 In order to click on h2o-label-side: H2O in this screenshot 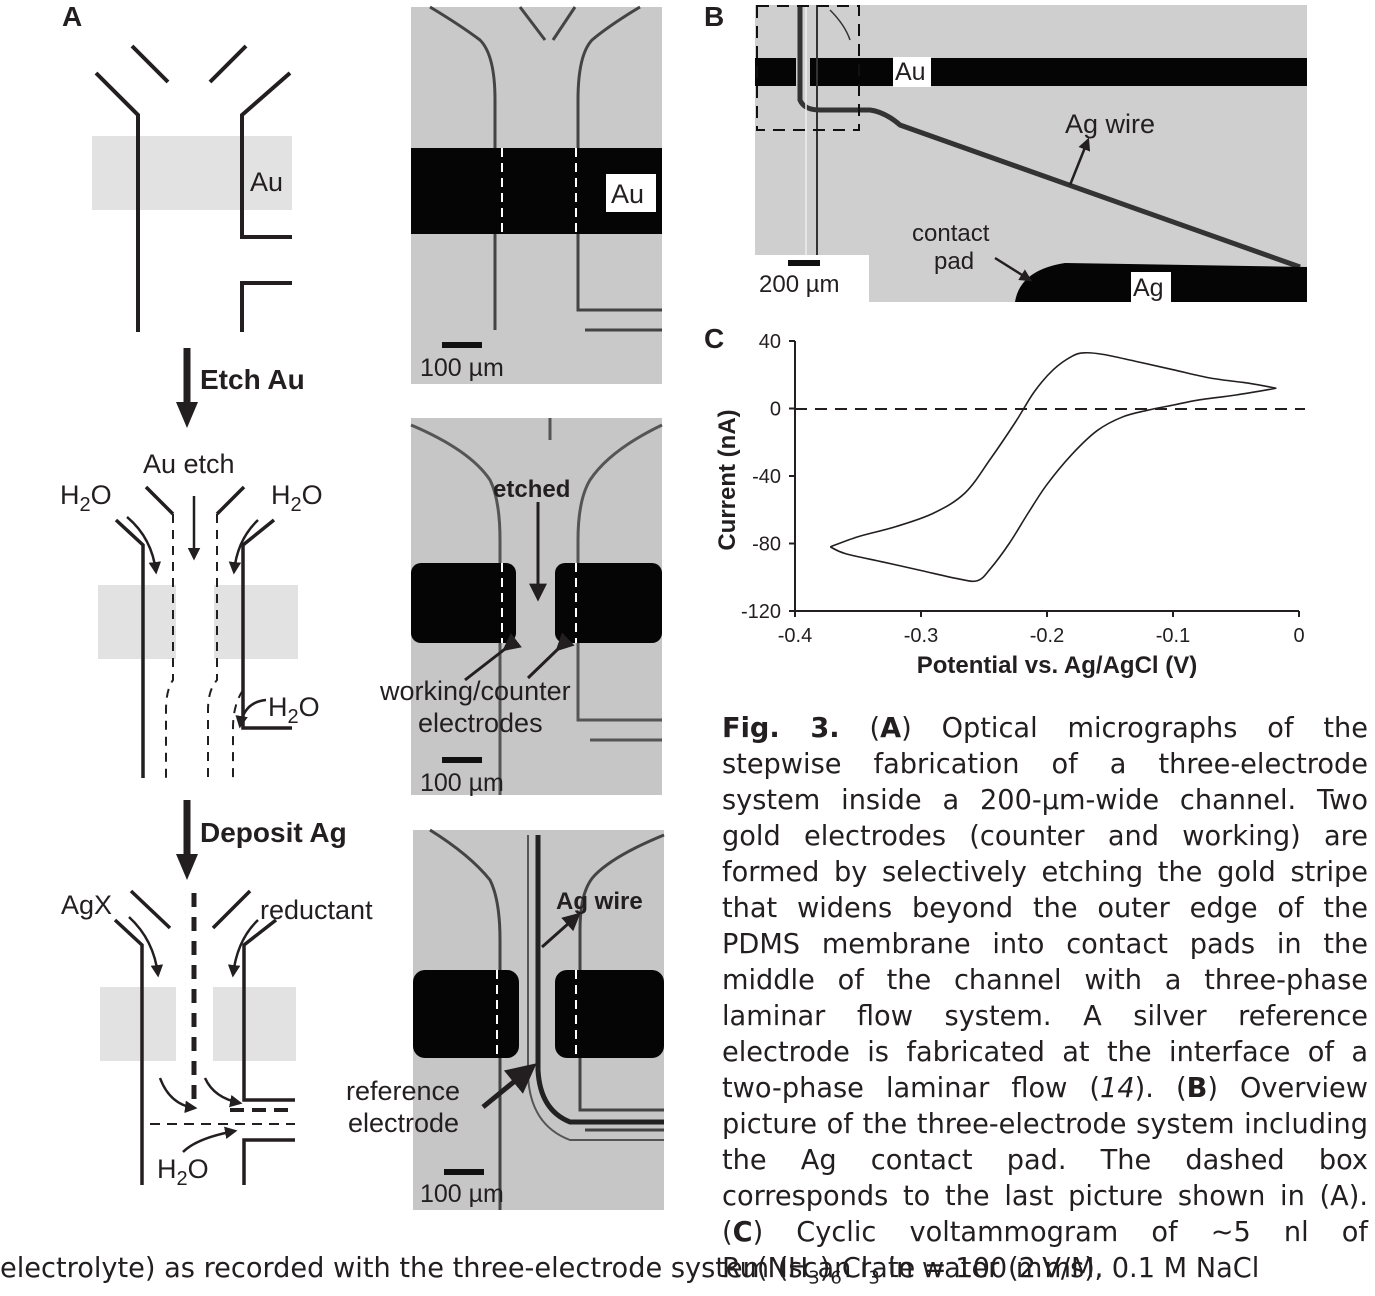, I will do `click(294, 710)`.